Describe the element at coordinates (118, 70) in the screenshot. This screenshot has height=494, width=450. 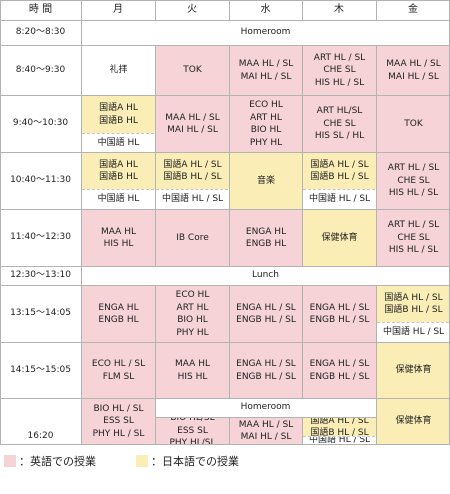
I see `class-cell-r1-mon-text: 礼拝` at that location.